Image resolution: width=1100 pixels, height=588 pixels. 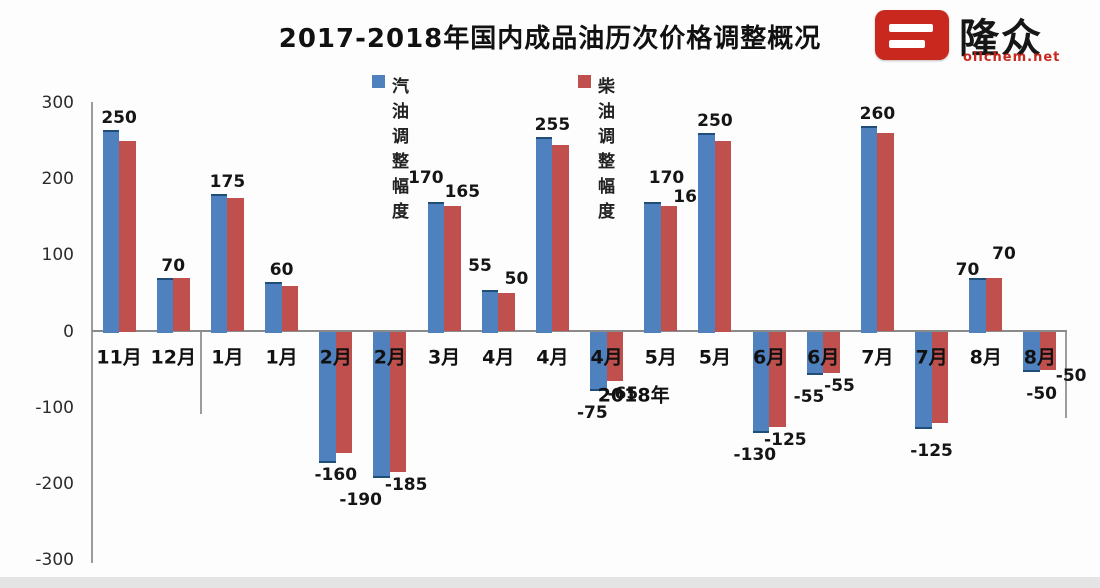 What do you see at coordinates (552, 357) in the screenshot?
I see `x-category-label-8: 4月` at bounding box center [552, 357].